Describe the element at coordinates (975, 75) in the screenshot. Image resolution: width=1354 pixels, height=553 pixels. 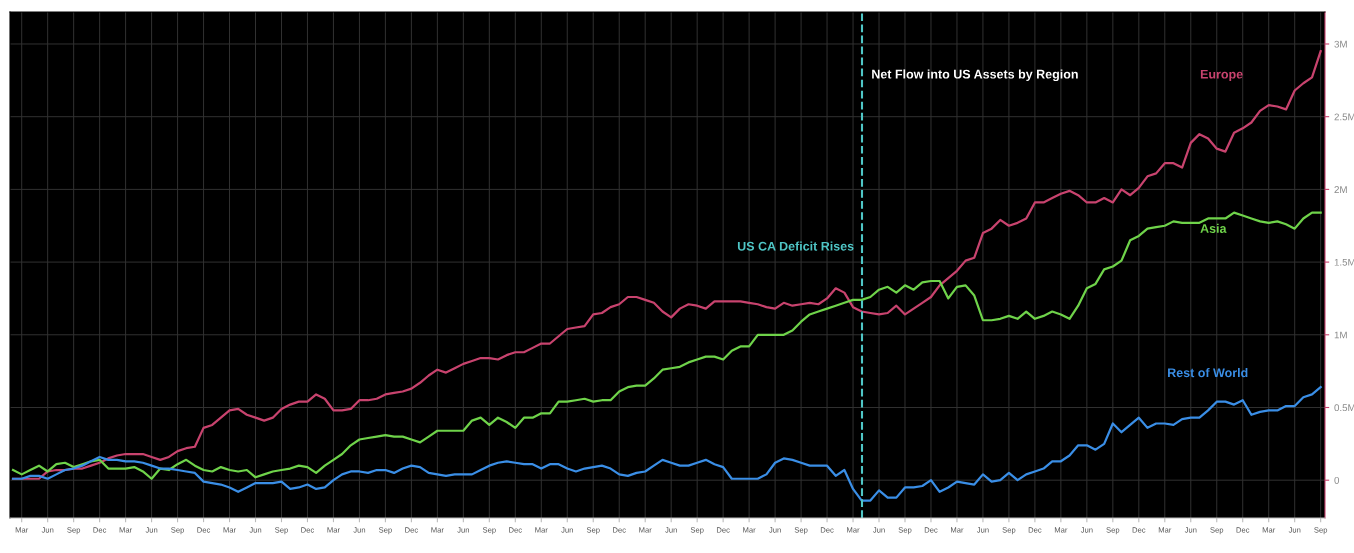
I see `text: Net Flow into US Assets by Region` at that location.